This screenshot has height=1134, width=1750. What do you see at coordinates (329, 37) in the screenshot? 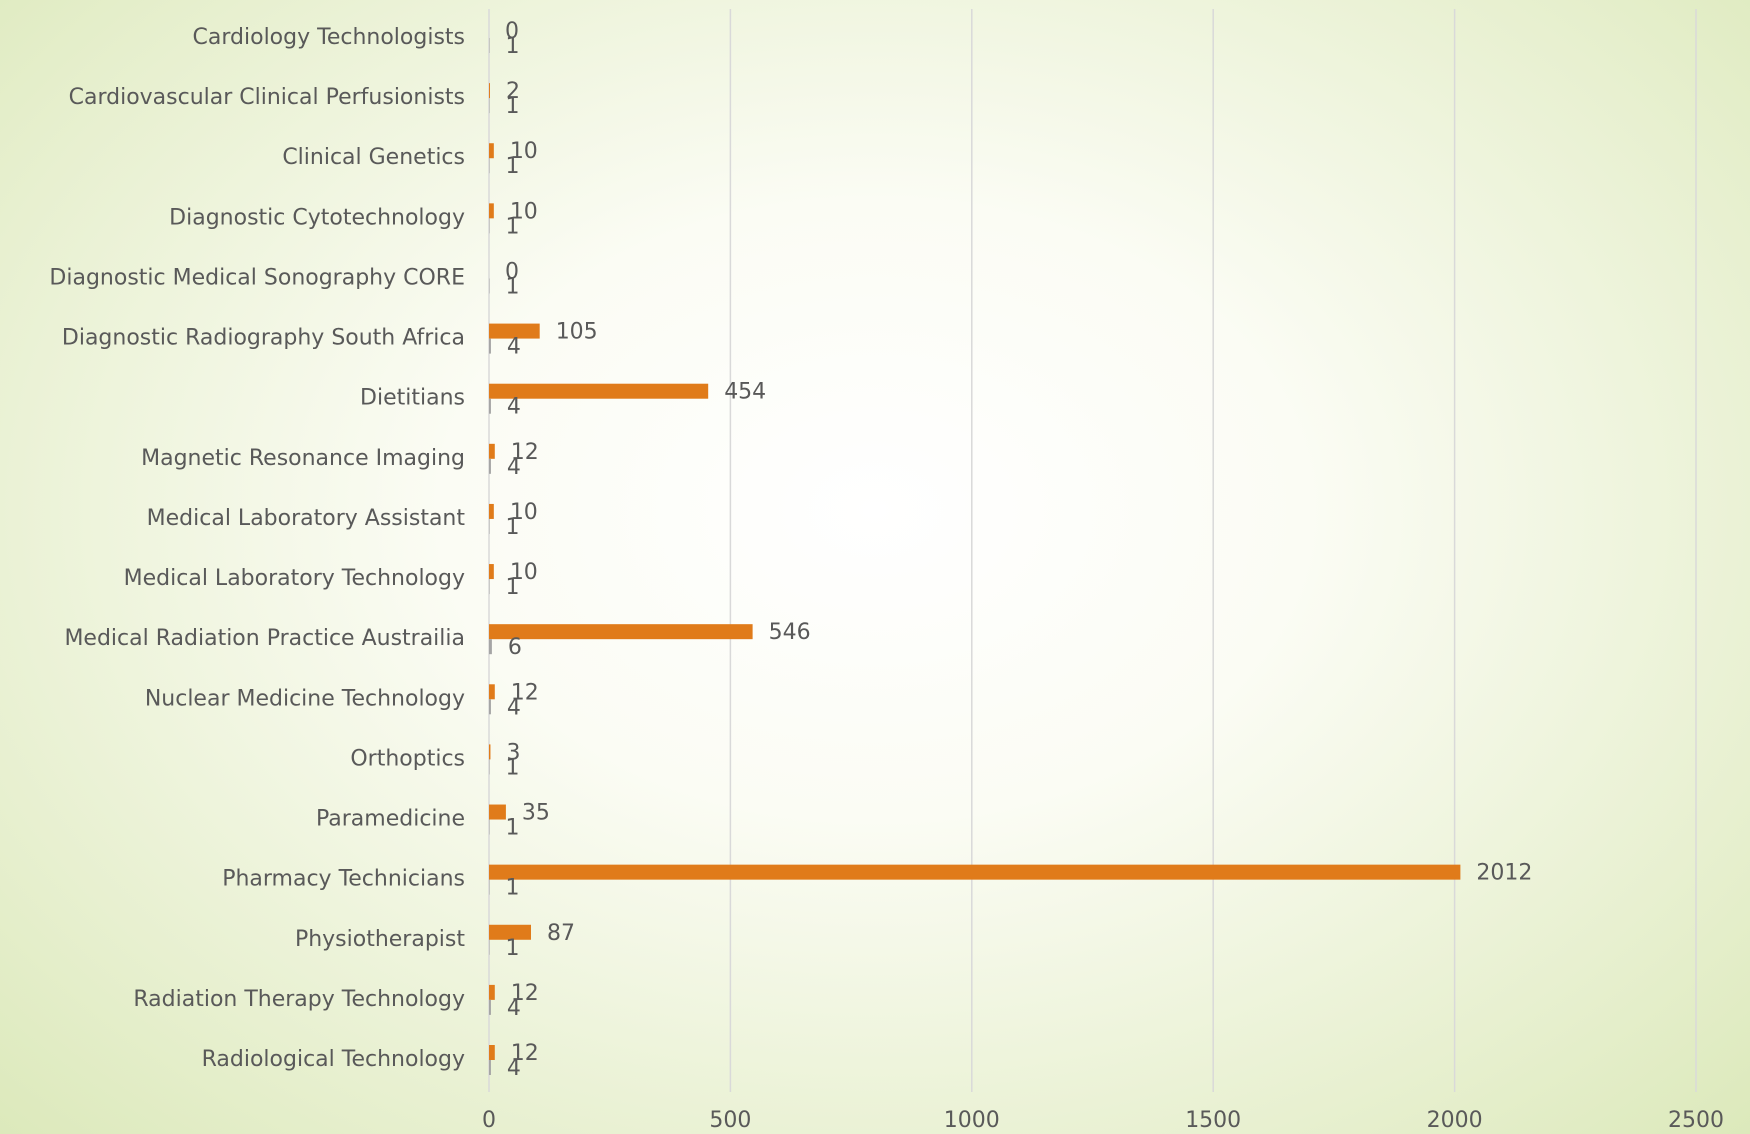
I see `y-tick-label: Cardiology Technologists` at bounding box center [329, 37].